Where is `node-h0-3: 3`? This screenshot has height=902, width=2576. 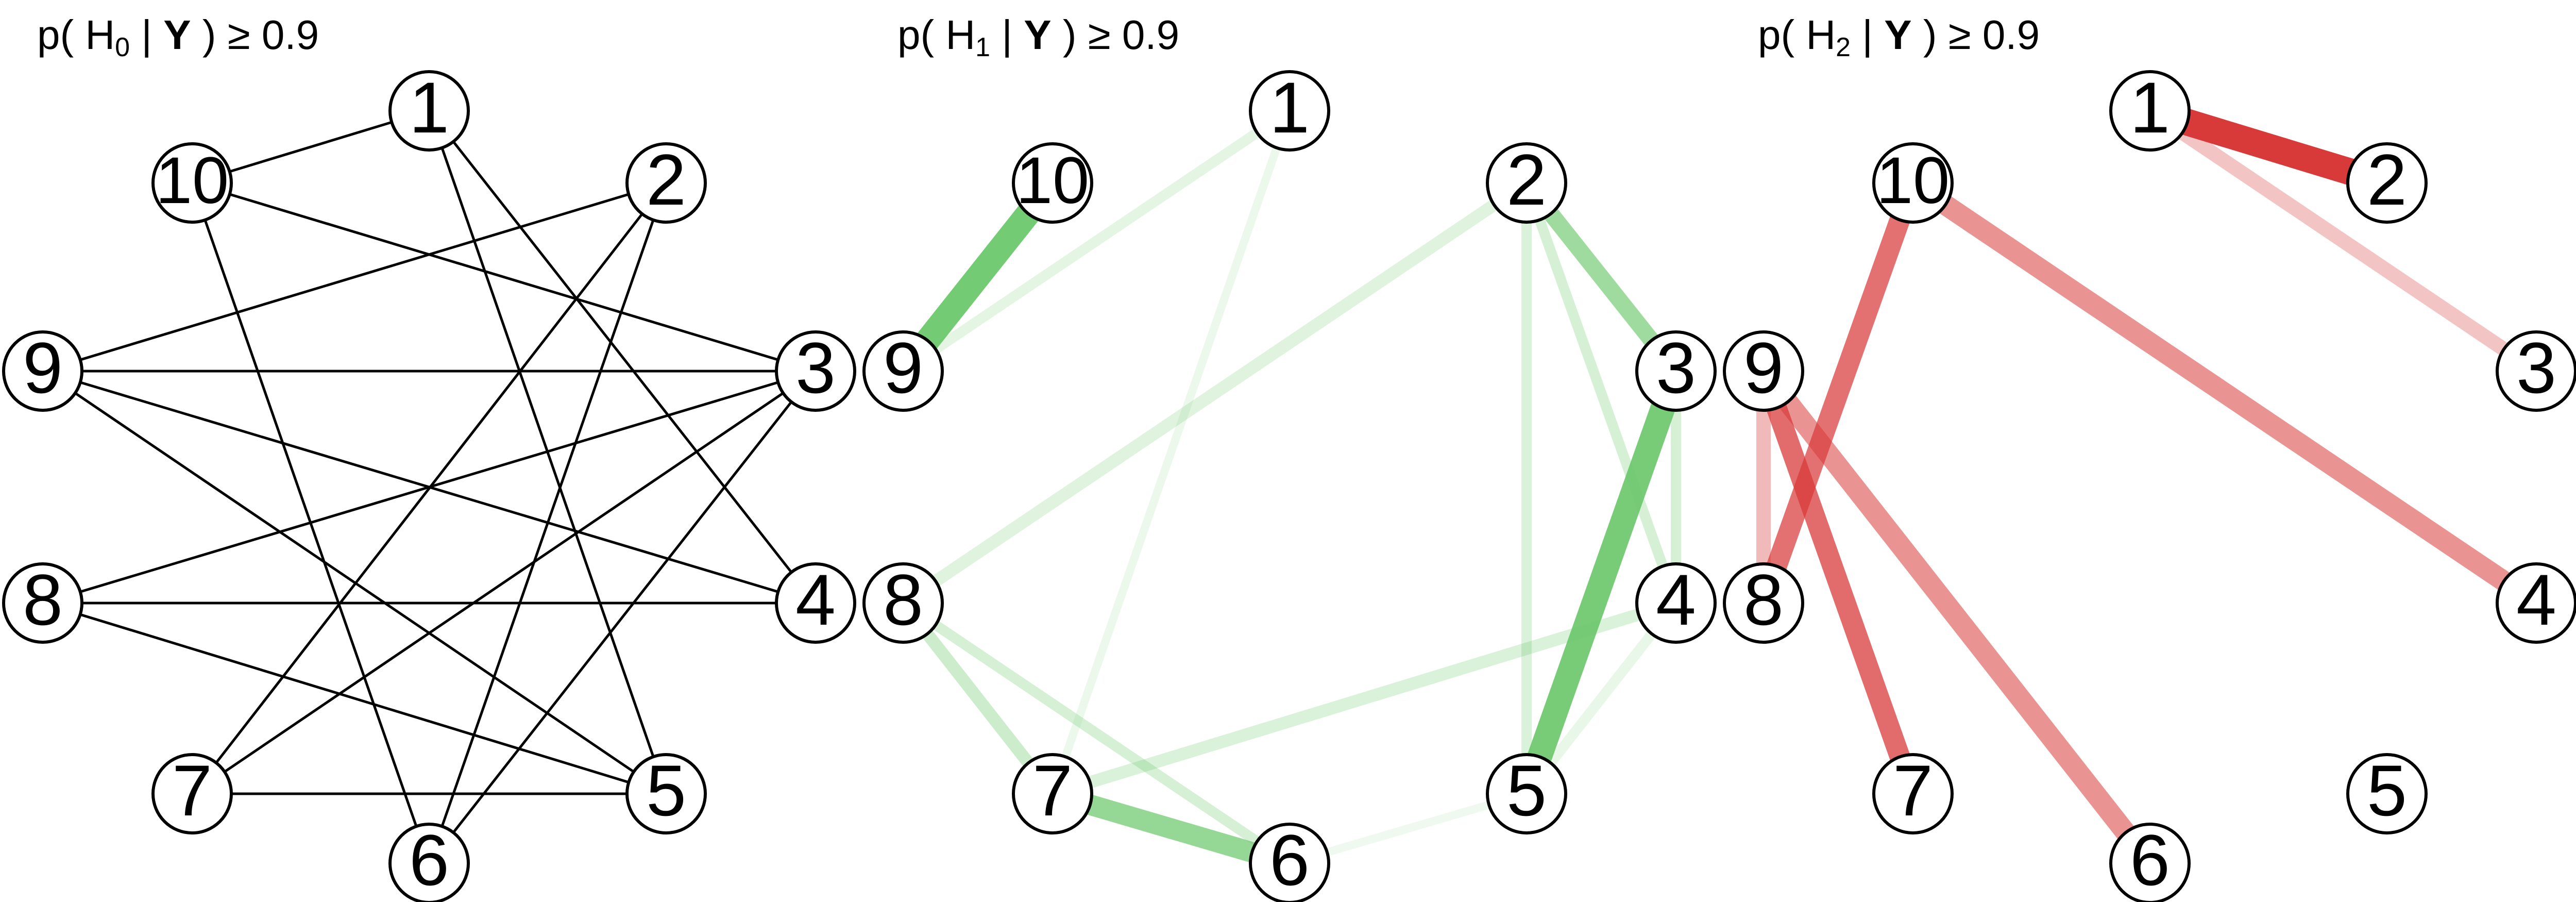
node-h0-3: 3 is located at coordinates (815, 369).